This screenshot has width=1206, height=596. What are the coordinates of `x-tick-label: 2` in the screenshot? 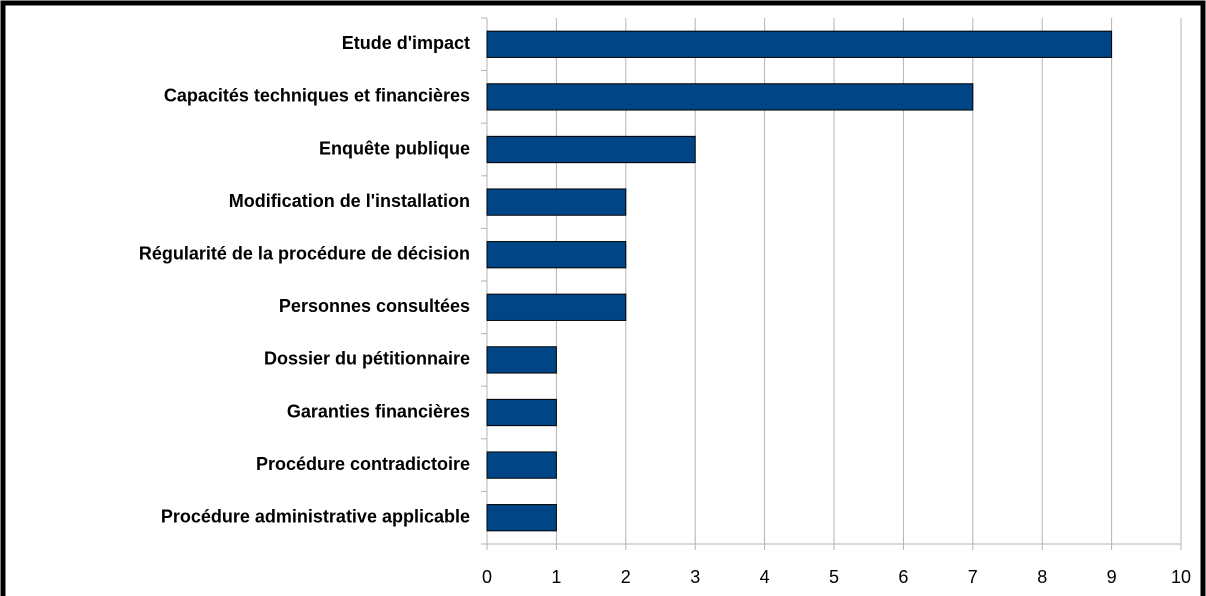 It's located at (626, 577).